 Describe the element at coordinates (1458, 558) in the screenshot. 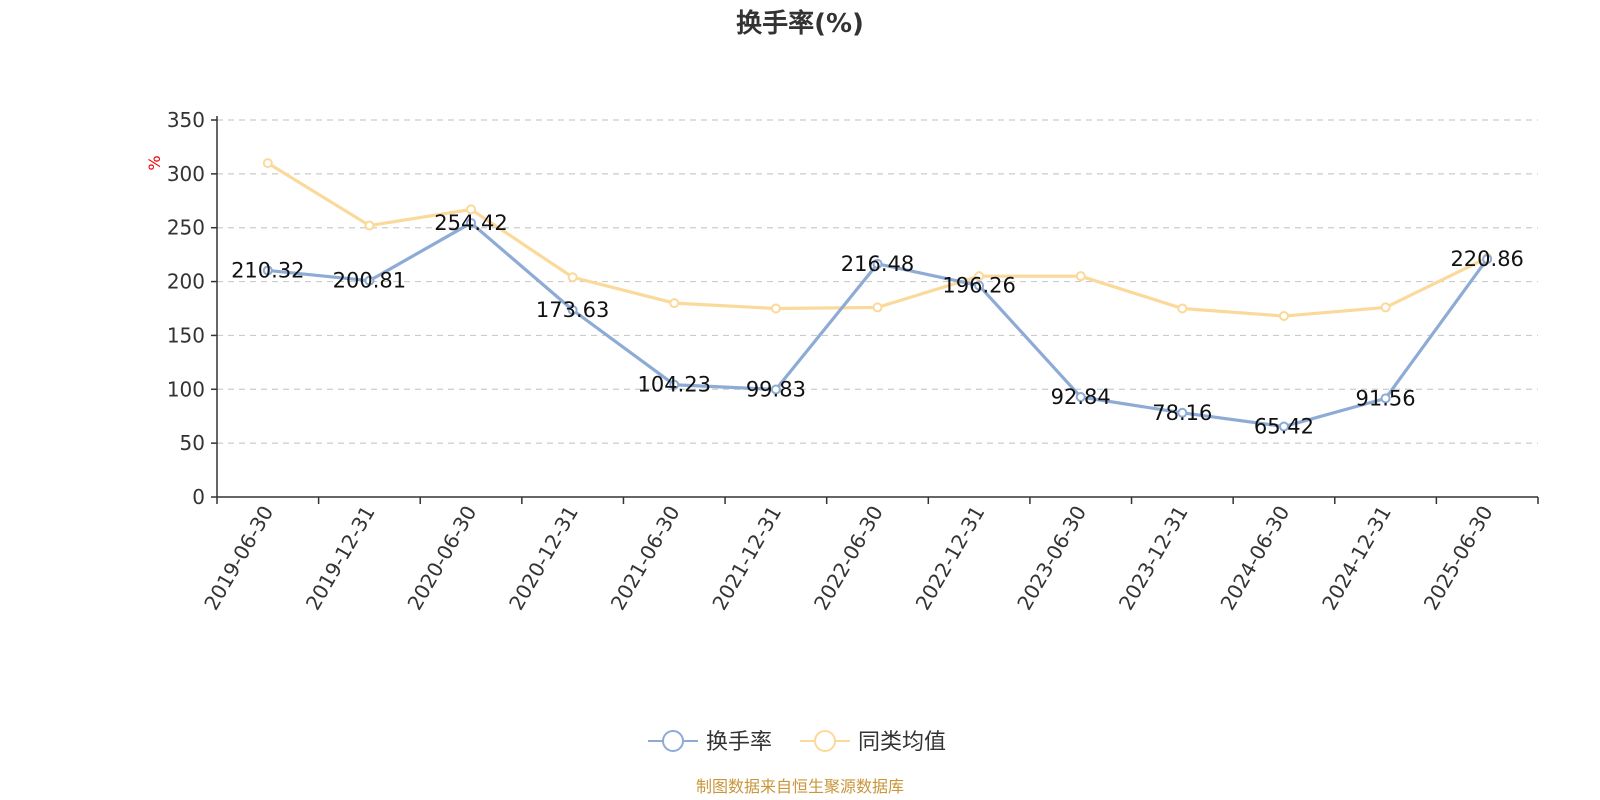

I see `x-tick-label: 2025-06-30` at that location.